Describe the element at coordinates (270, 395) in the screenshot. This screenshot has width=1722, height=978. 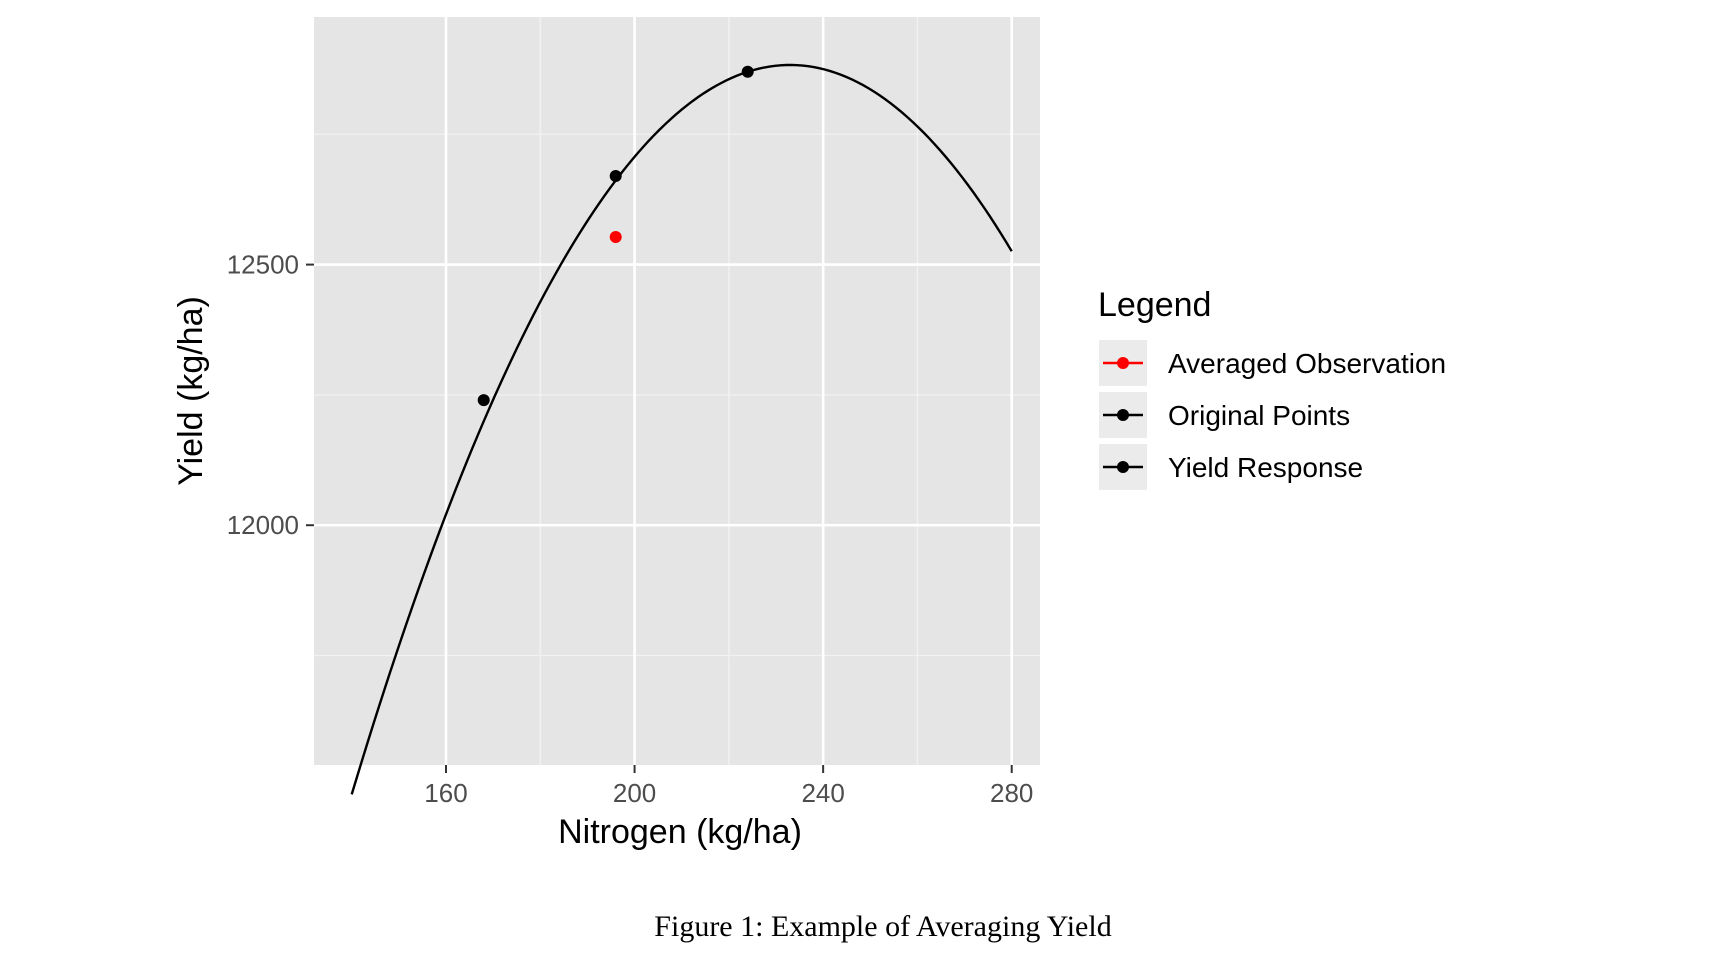
I see `y-axis: 12000 12500` at that location.